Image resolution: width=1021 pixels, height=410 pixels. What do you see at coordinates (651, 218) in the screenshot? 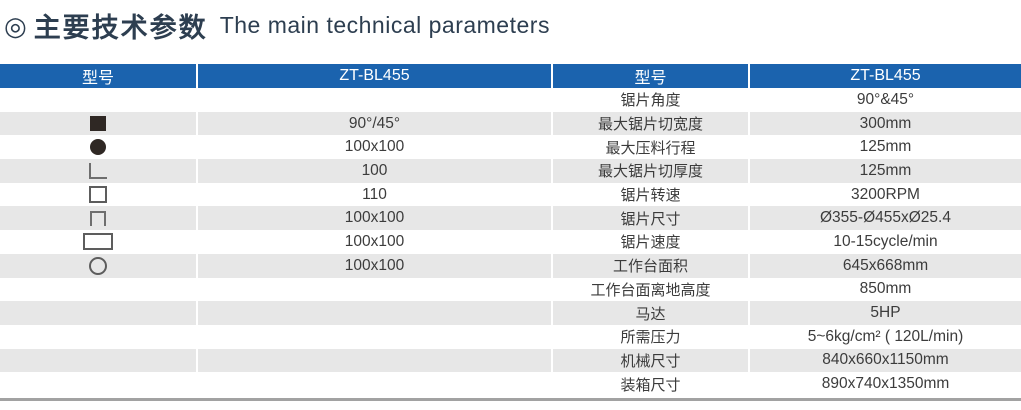
I see `param-label: 锯片尺寸` at bounding box center [651, 218].